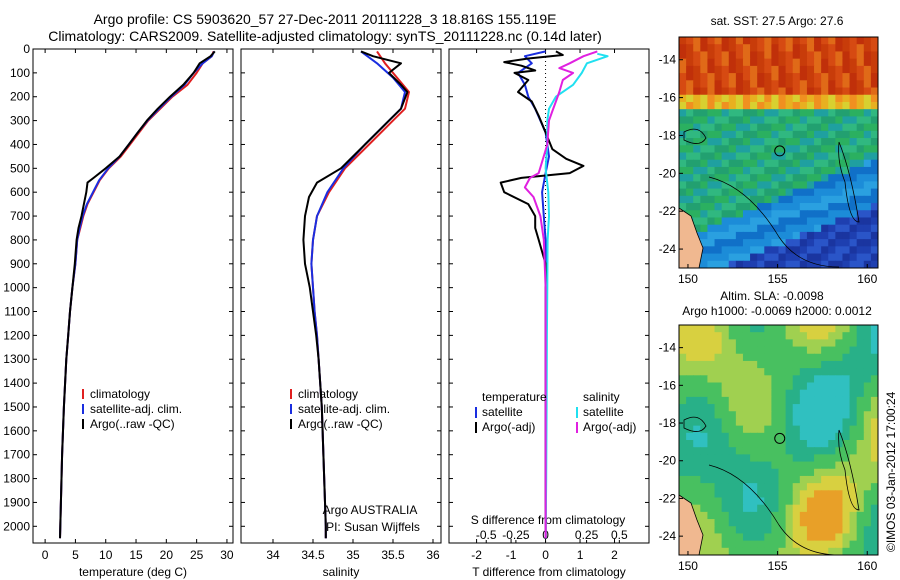 The width and height of the screenshot is (900, 580). I want to click on salinity-xtick-label: 34, so click(273, 555).